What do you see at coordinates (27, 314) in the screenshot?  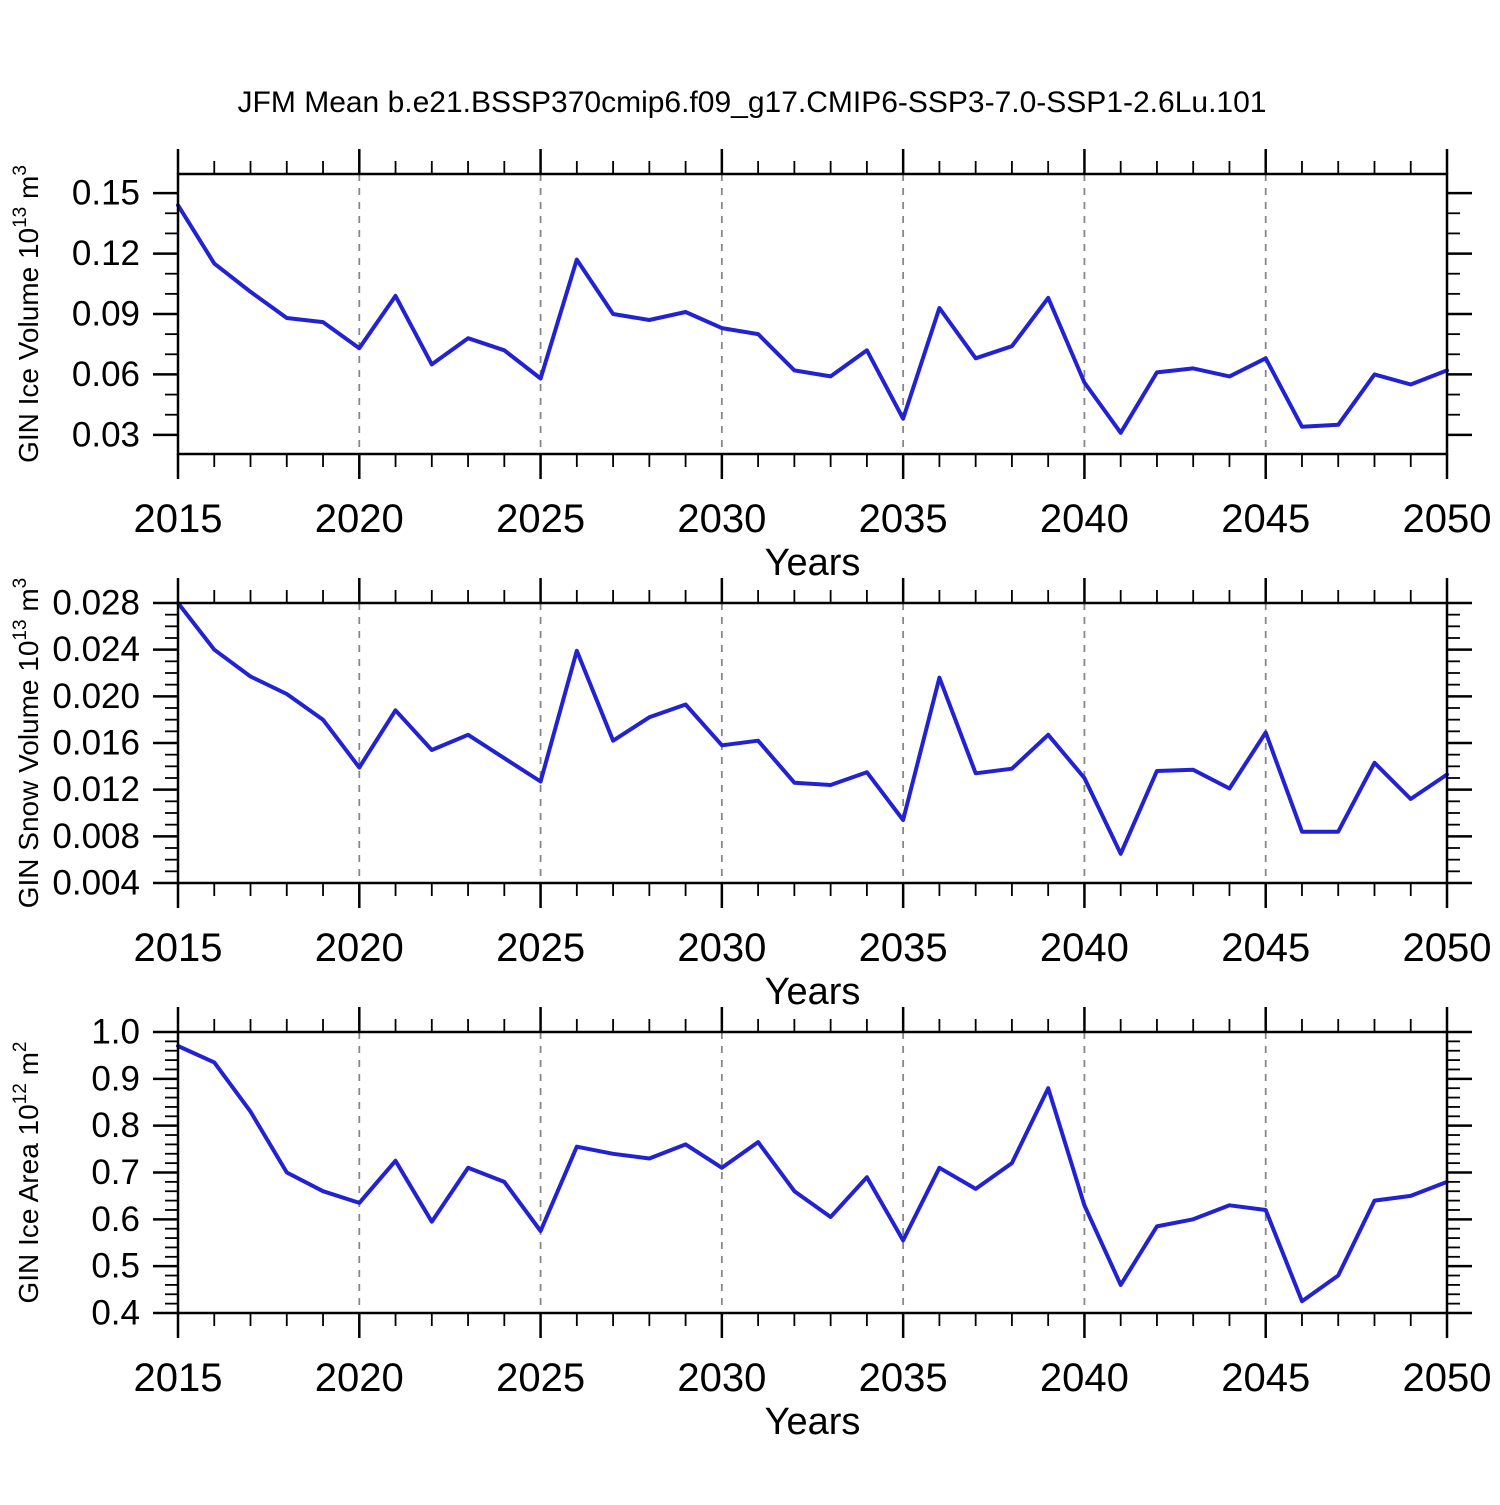 I see `y-axis-title: GIN Ice Volume 1013 m3` at bounding box center [27, 314].